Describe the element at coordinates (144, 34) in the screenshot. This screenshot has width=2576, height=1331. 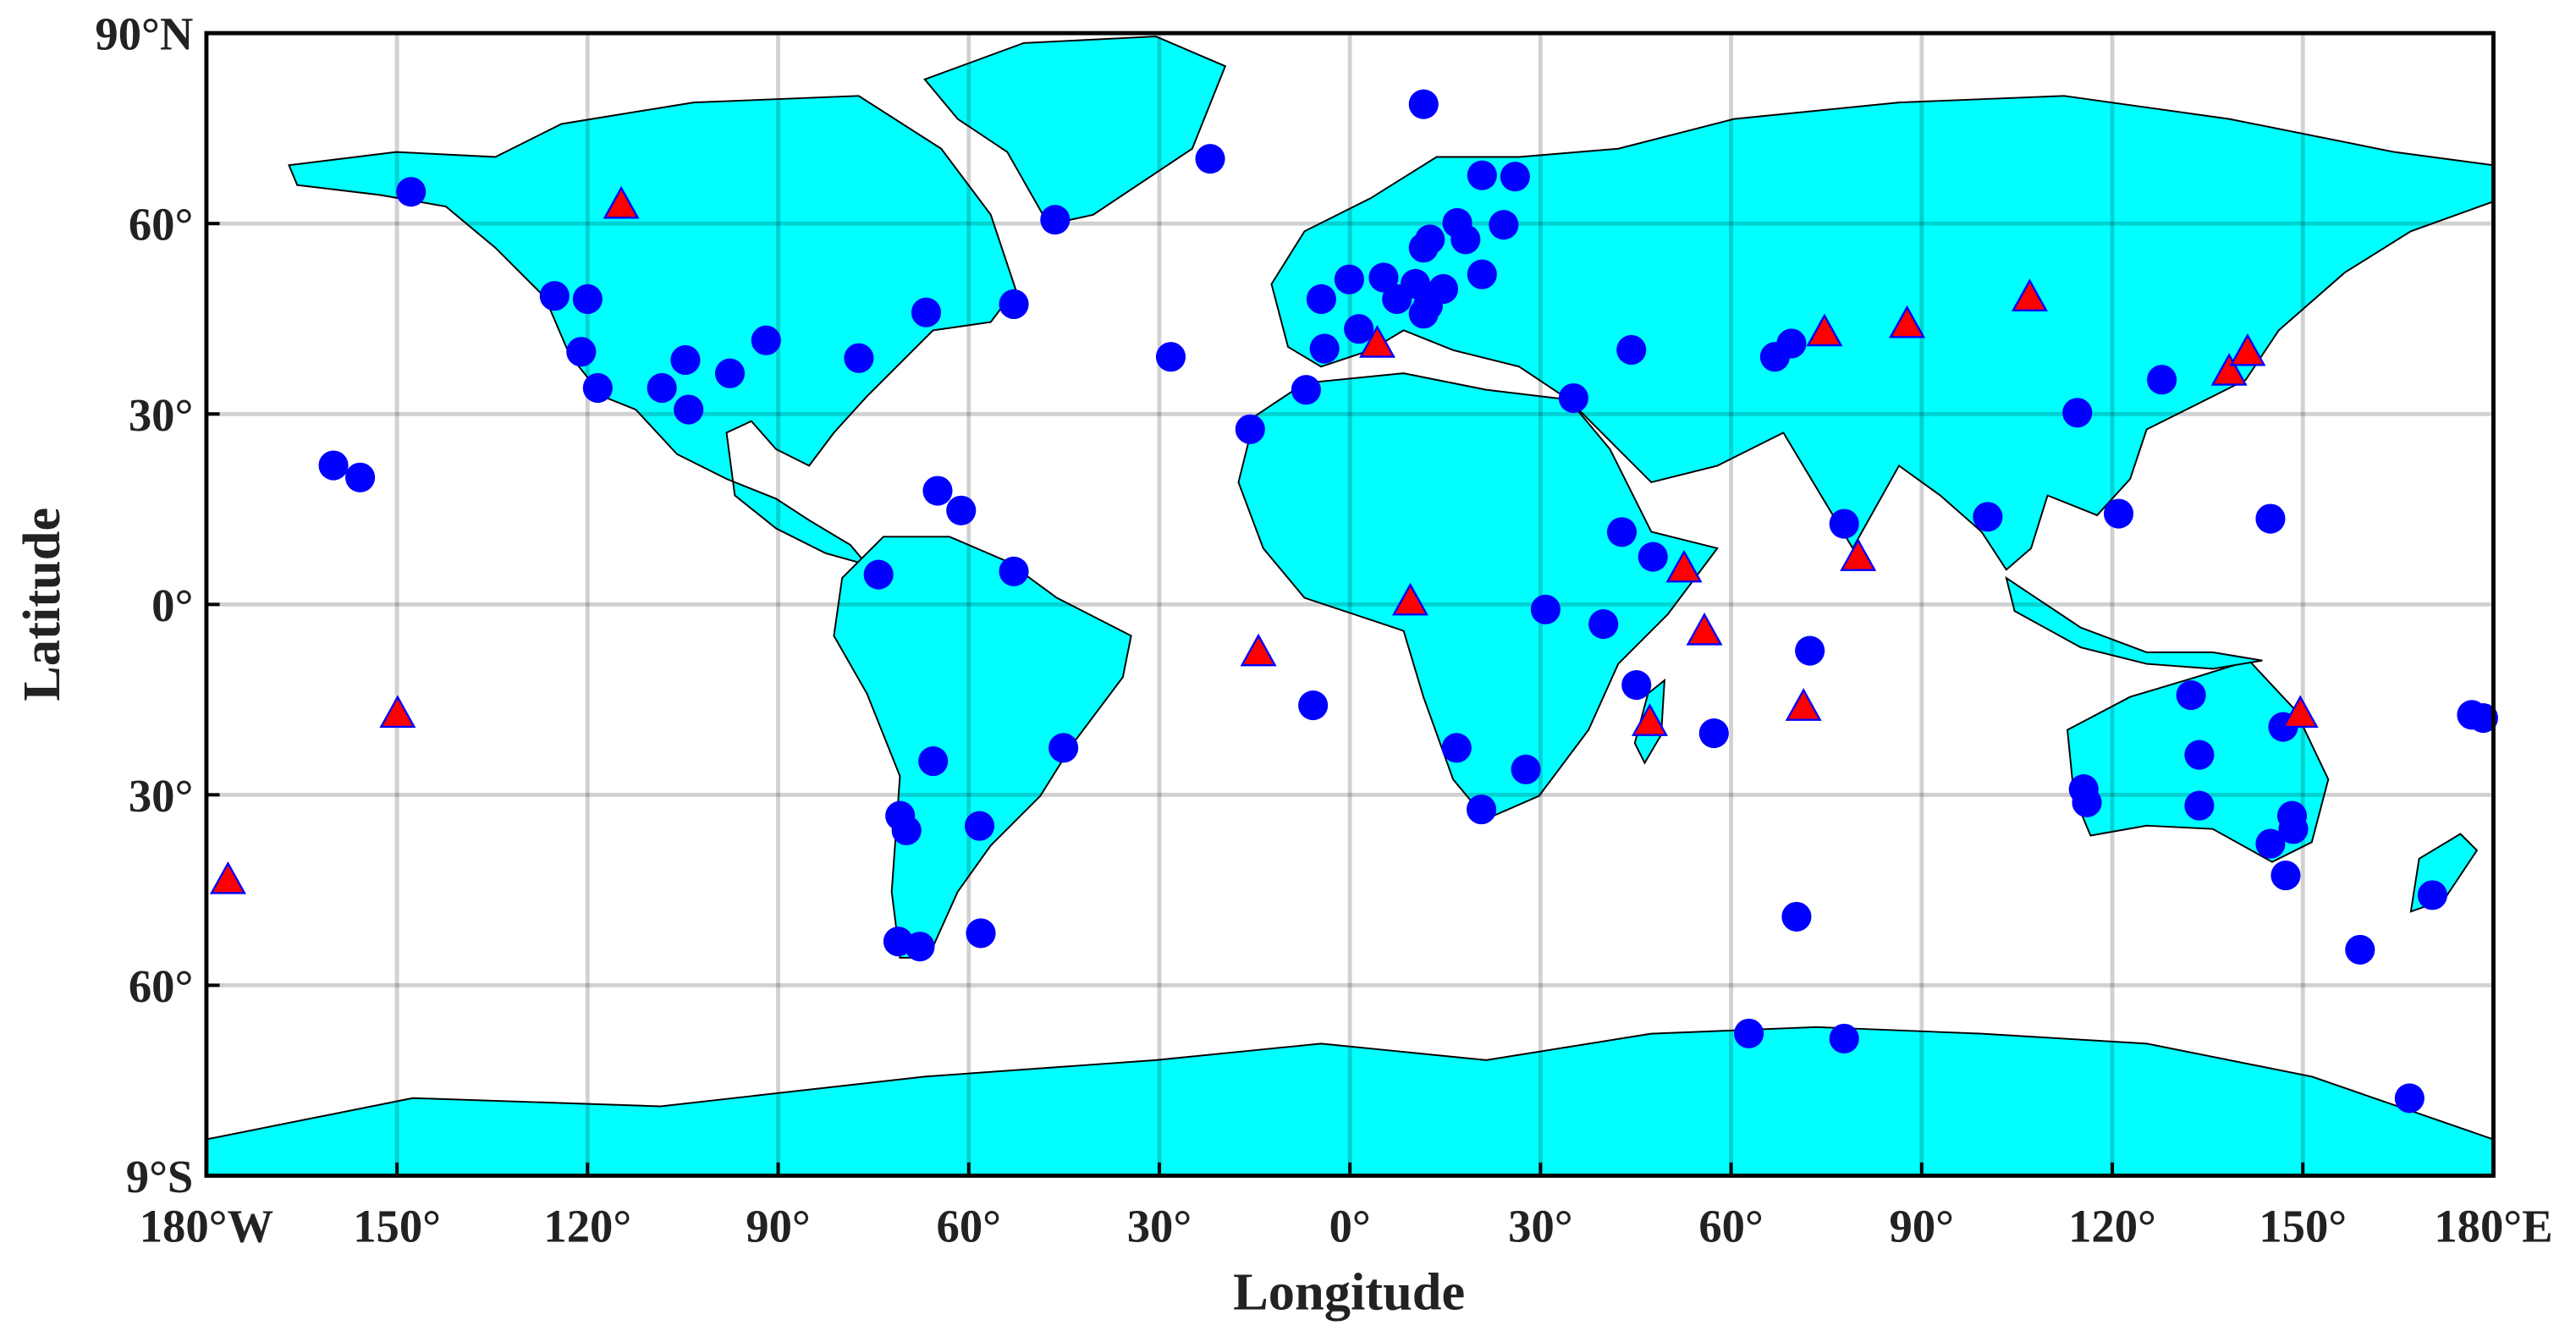
I see `y-tick-label: 90°N` at that location.